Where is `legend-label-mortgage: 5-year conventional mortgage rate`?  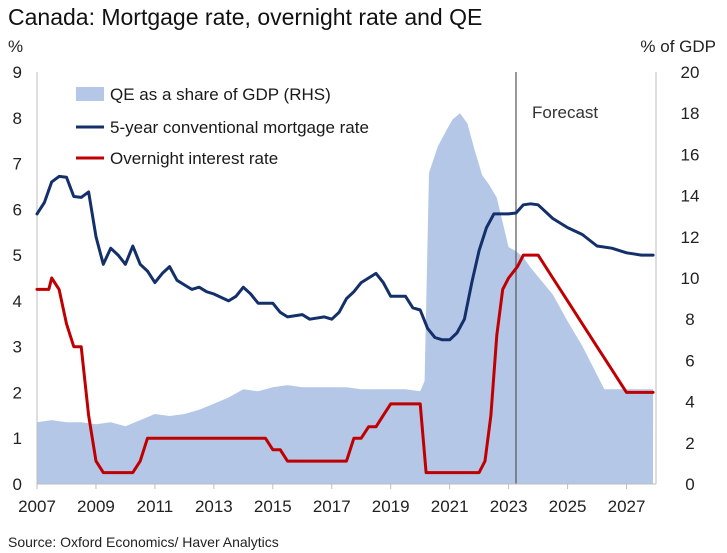
legend-label-mortgage: 5-year conventional mortgage rate is located at coordinates (239, 127).